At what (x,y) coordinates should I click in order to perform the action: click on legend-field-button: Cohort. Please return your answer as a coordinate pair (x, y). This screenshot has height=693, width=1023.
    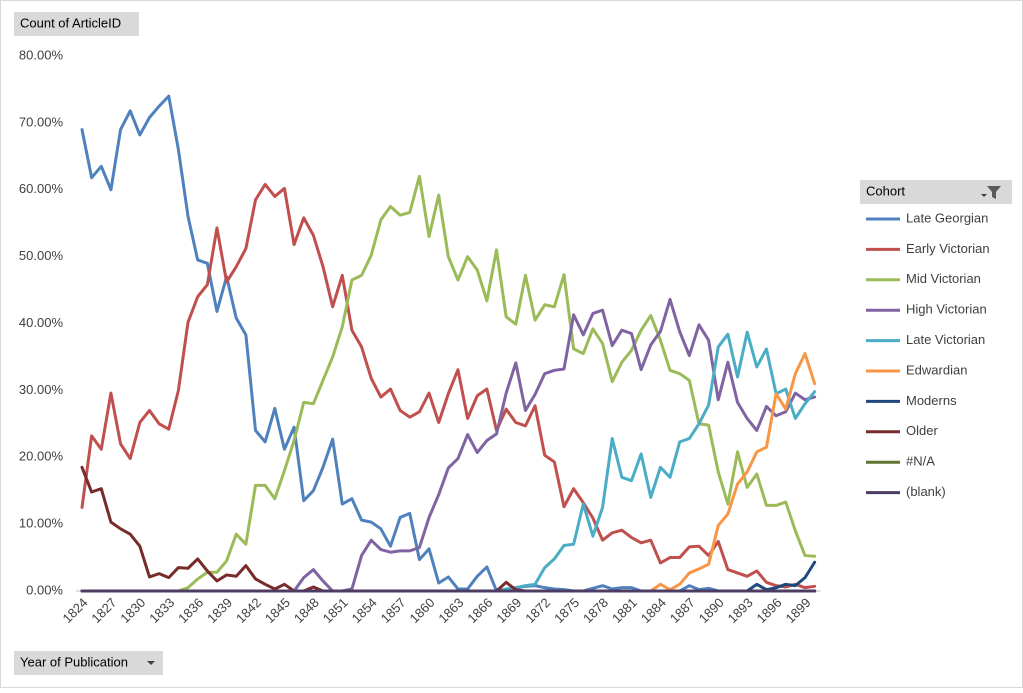
    Looking at the image, I should click on (936, 192).